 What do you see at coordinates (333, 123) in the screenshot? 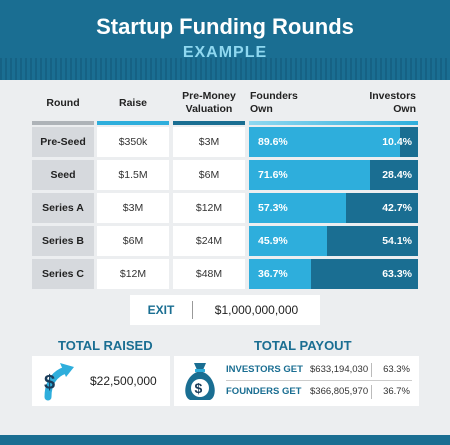
I see `rule-ownership` at bounding box center [333, 123].